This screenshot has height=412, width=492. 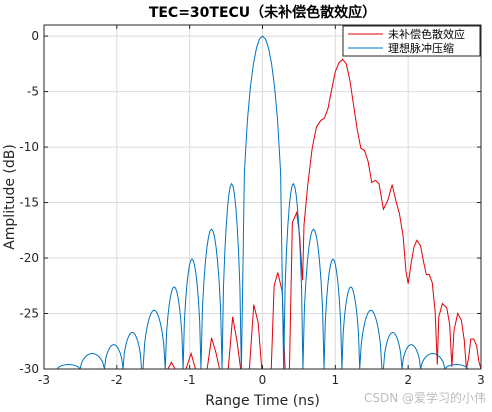 I want to click on chart-title: TEC=30TECU（未补偿色散效应）, so click(x=262, y=12).